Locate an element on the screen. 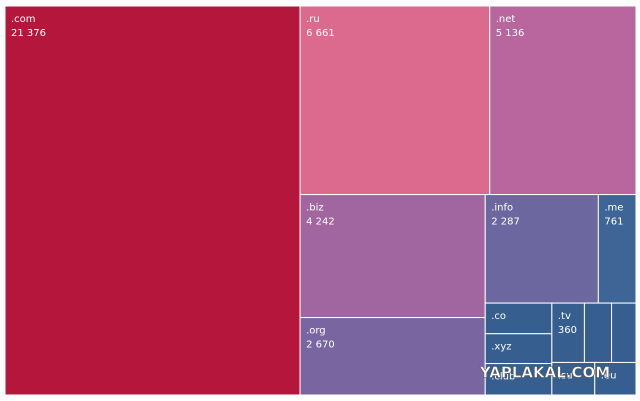  tile-label: .ru is located at coordinates (313, 19).